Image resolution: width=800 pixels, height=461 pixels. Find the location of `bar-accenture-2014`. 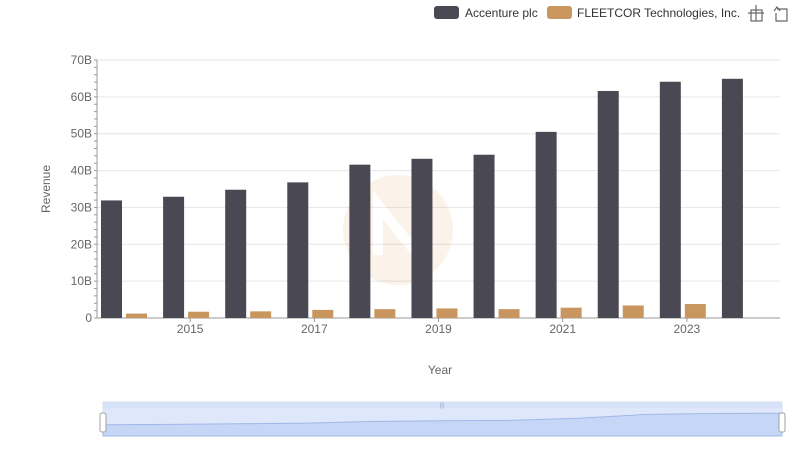

bar-accenture-2014 is located at coordinates (111, 259).